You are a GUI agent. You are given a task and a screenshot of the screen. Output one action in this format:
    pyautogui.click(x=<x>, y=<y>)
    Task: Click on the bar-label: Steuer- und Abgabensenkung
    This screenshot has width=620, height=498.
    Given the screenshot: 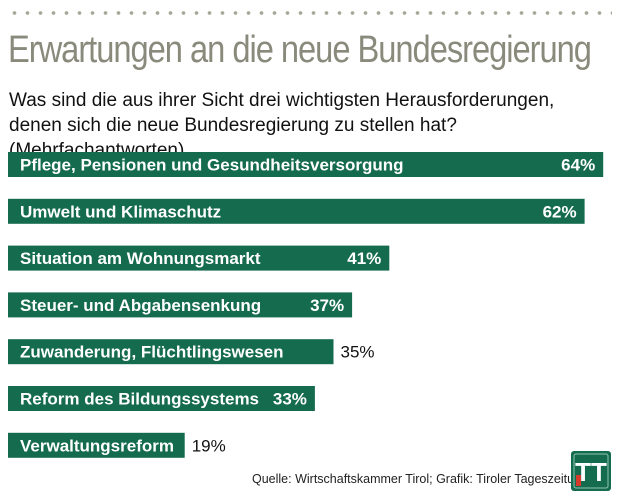 What is the action you would take?
    pyautogui.click(x=140, y=305)
    